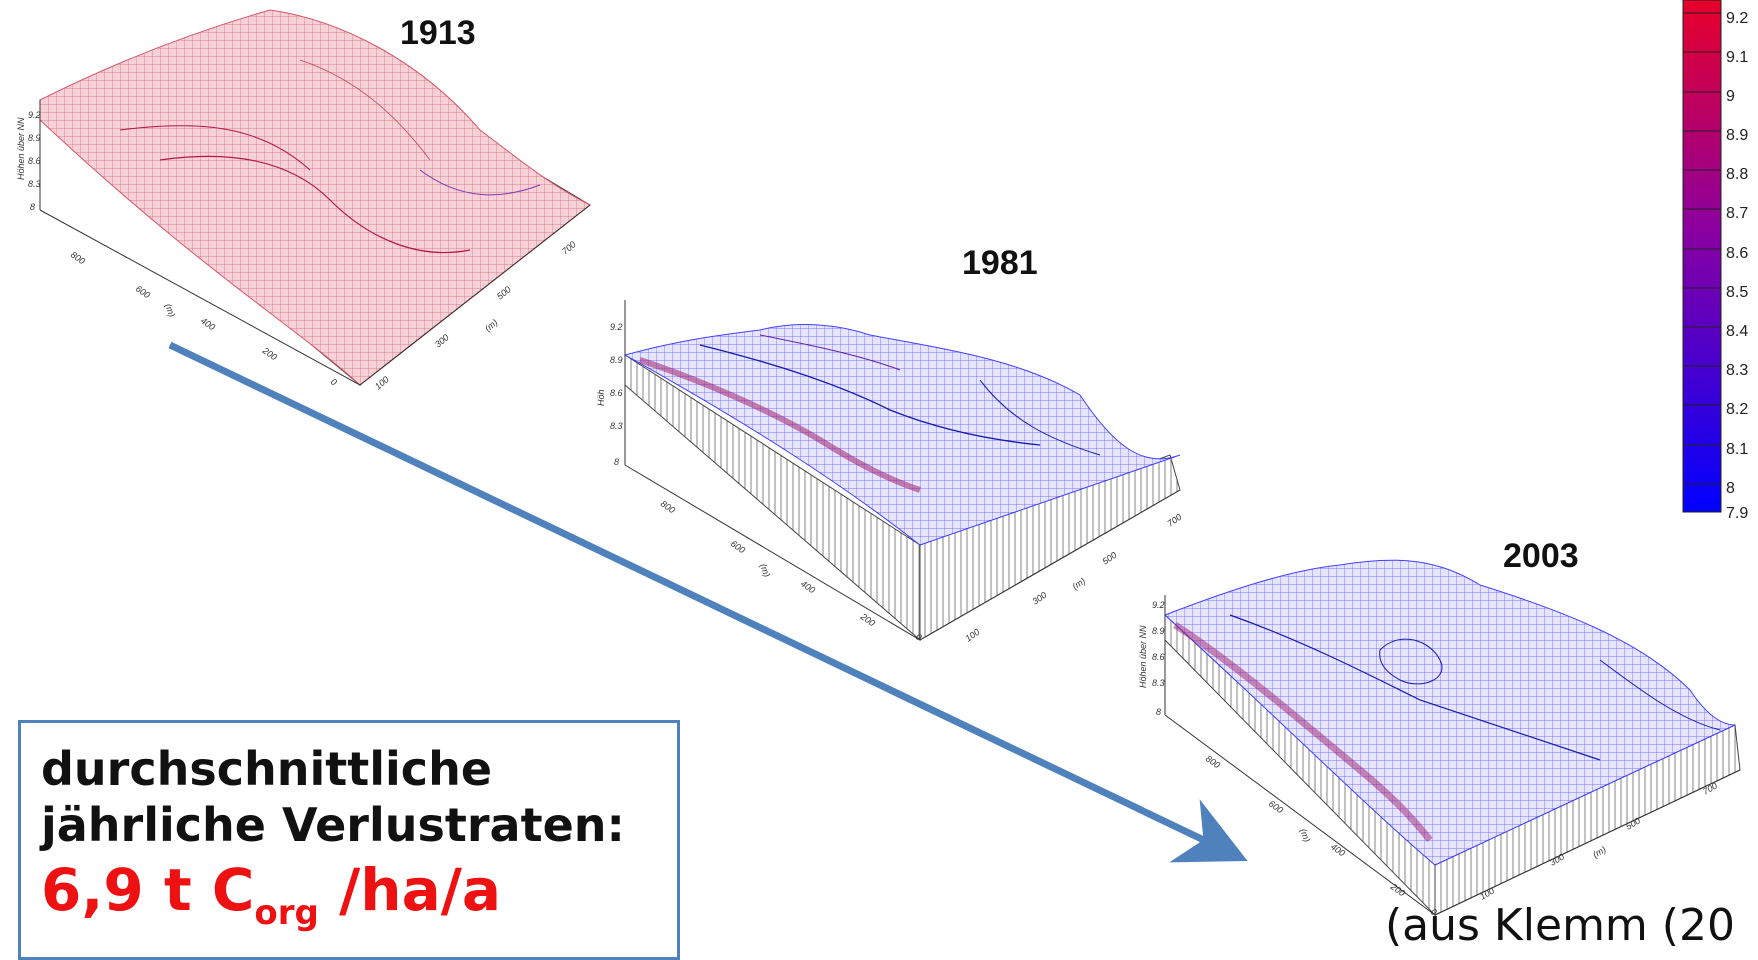  I want to click on legend-value: 8.6, so click(1737, 253).